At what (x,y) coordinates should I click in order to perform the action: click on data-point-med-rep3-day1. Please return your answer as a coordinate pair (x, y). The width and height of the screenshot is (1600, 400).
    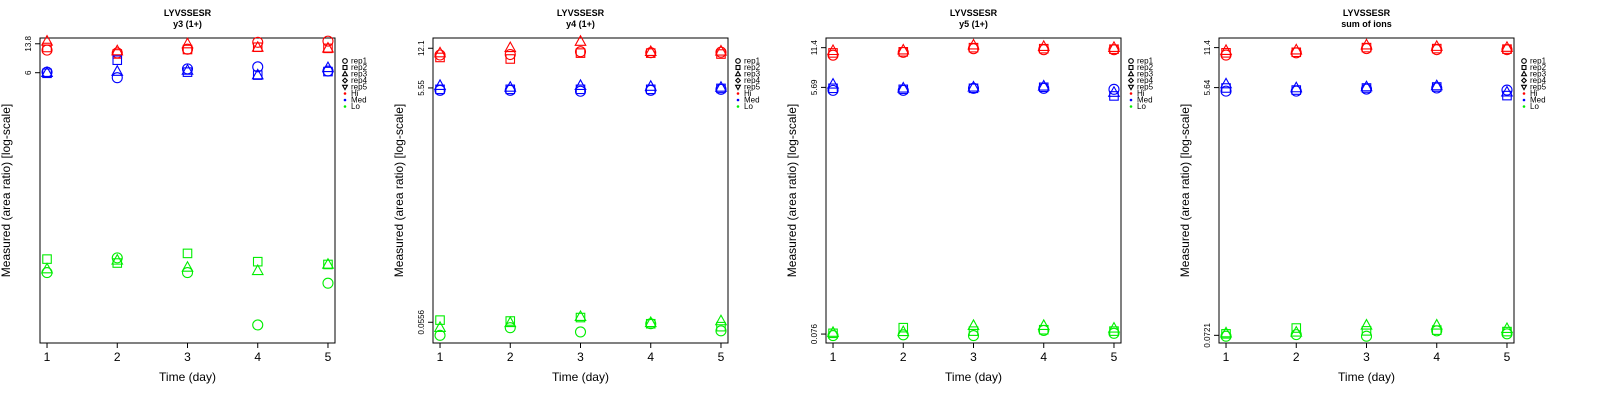
    Looking at the image, I should click on (1226, 83).